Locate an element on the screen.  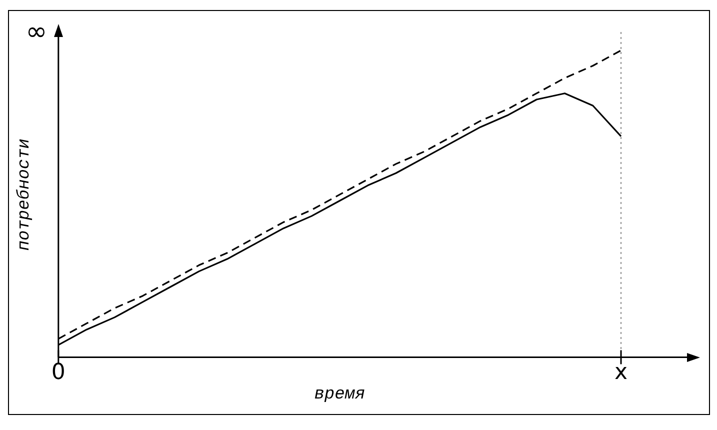
y-axis-title: потребности is located at coordinates (25, 194).